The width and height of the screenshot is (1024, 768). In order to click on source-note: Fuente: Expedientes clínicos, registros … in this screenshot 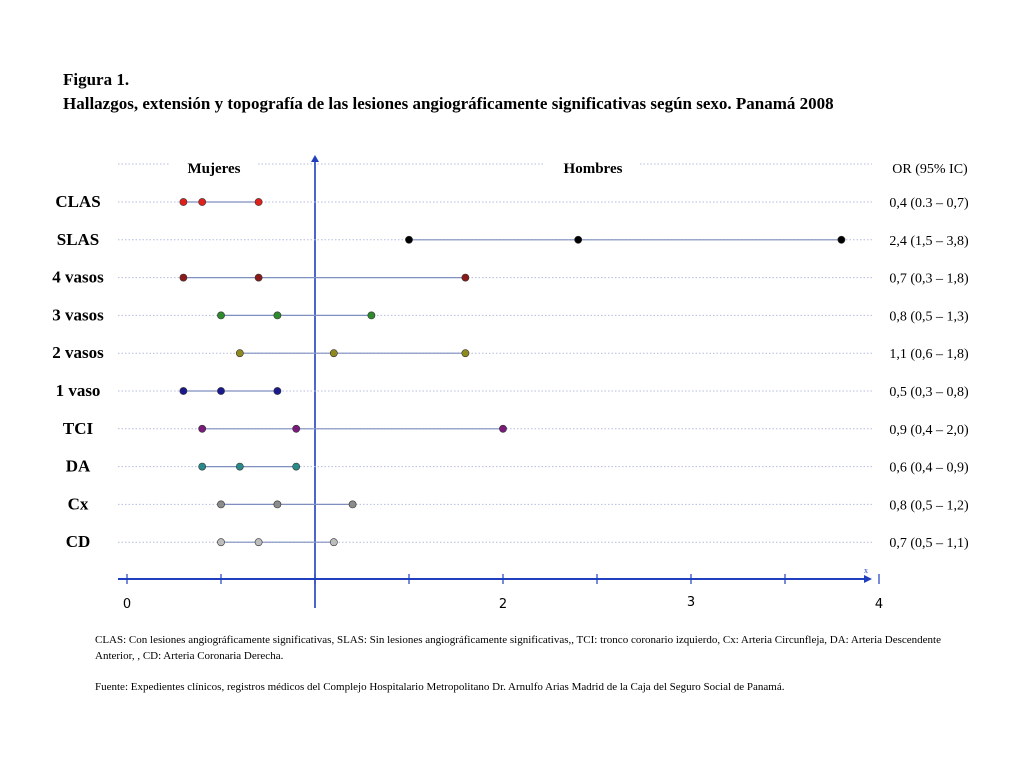, I will do `click(440, 687)`.